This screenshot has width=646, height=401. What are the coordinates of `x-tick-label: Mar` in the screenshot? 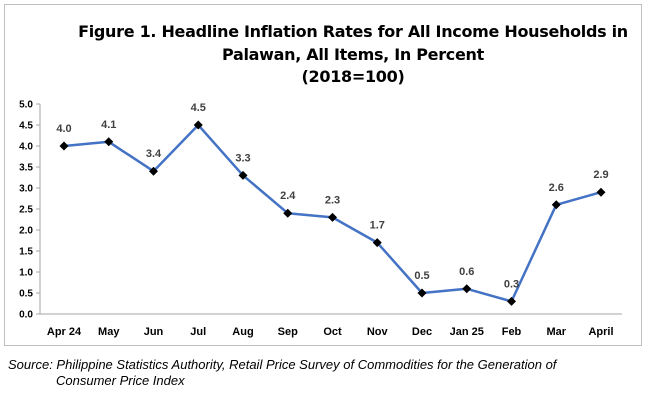 It's located at (556, 332).